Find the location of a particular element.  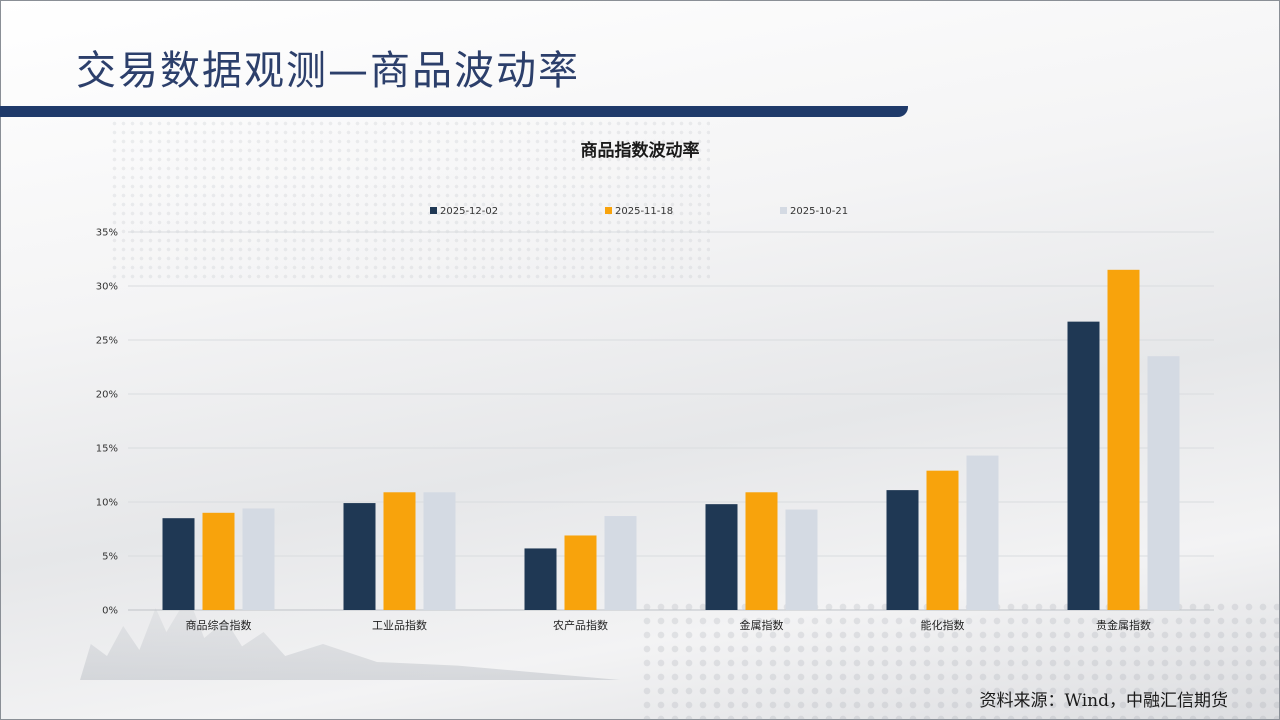

x-category-label: 商品综合指数 is located at coordinates (219, 625).